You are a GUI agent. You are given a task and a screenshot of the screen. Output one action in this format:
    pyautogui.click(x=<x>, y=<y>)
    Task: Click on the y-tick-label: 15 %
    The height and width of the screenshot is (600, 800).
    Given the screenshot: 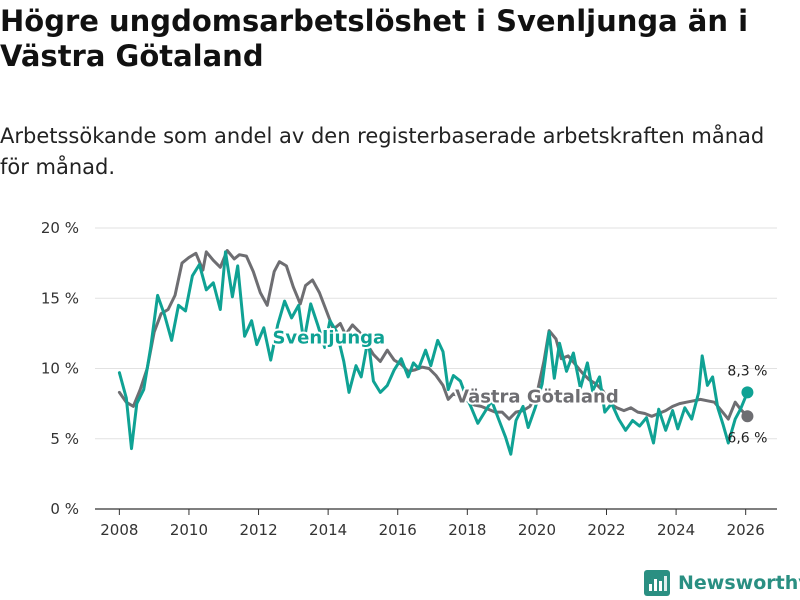 What is the action you would take?
    pyautogui.click(x=60, y=298)
    